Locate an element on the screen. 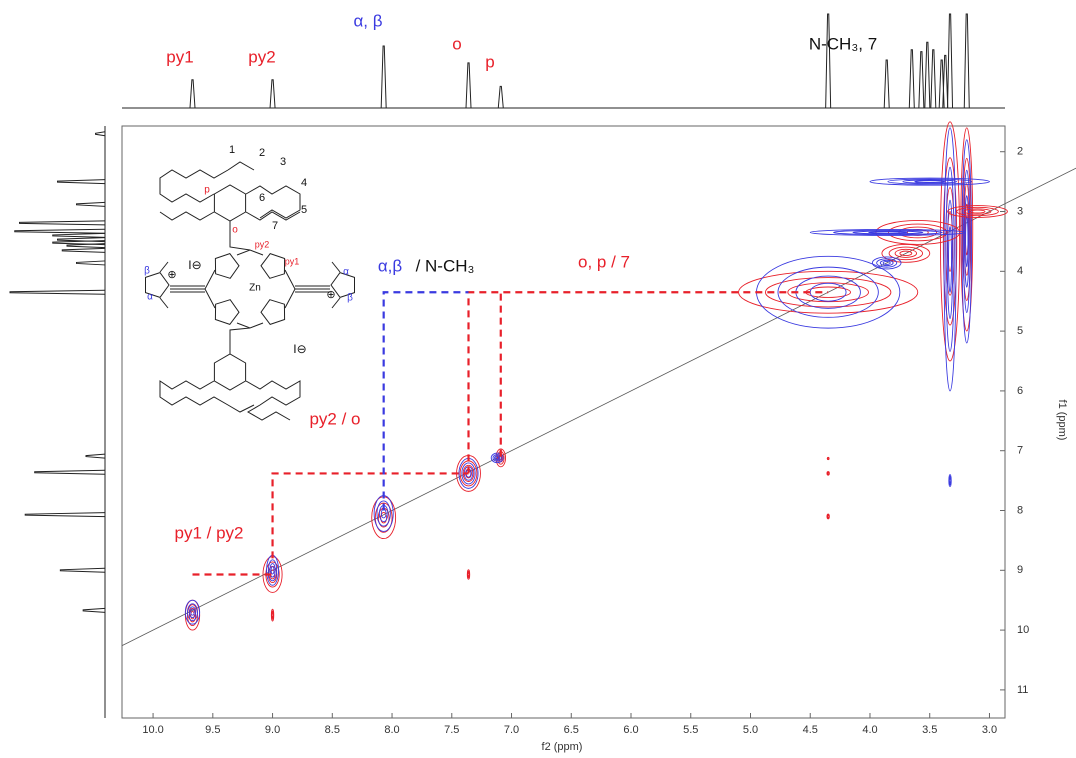  annotation: α, β is located at coordinates (367, 20).